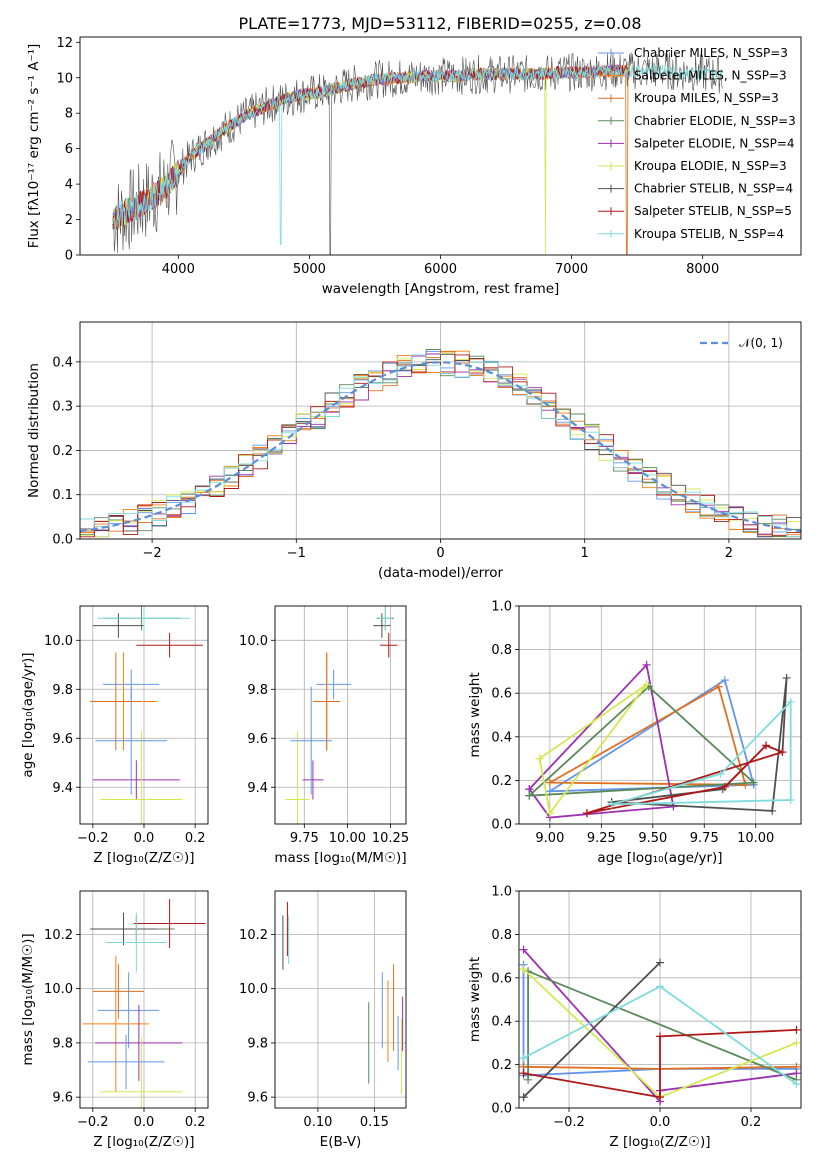  I want to click on x-tick-label: 0, so click(440, 553).